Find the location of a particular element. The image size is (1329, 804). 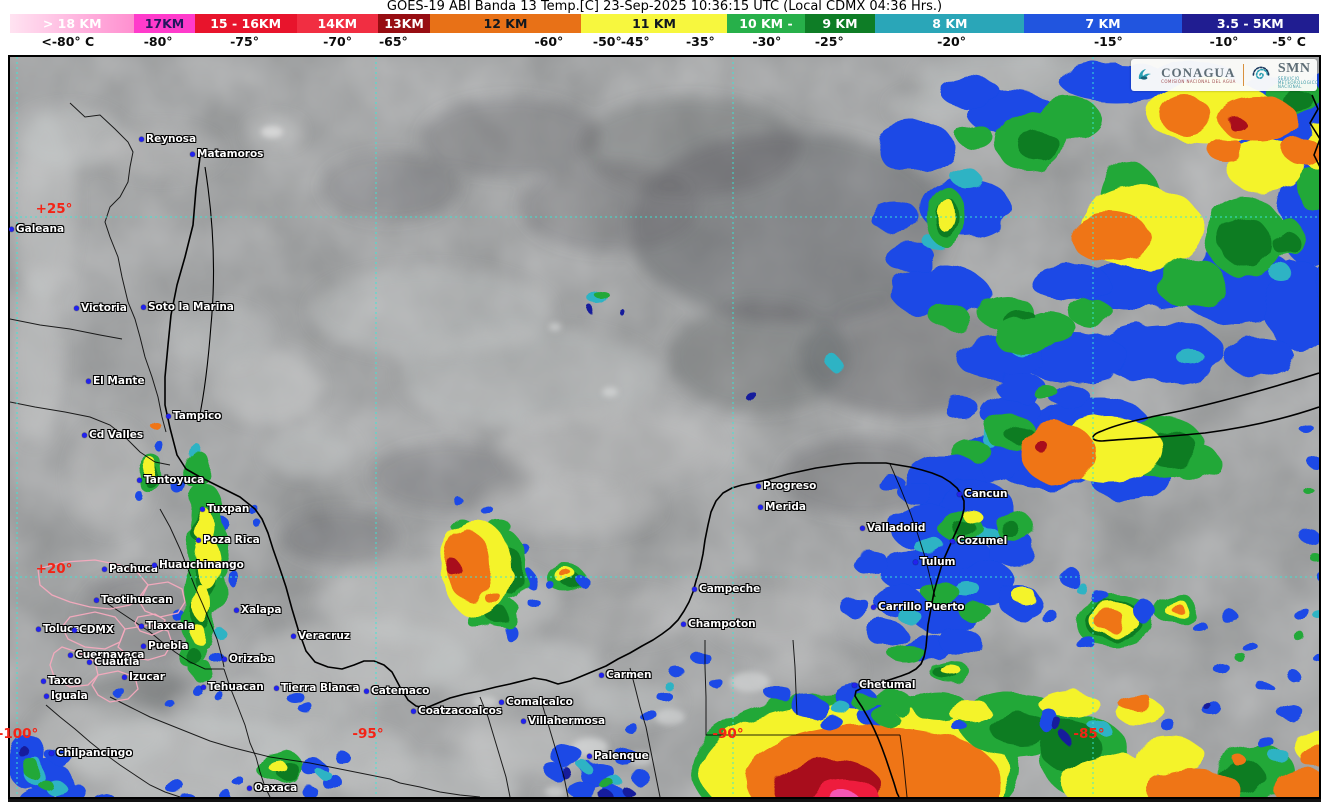

city-name: Soto la Marina is located at coordinates (191, 306).